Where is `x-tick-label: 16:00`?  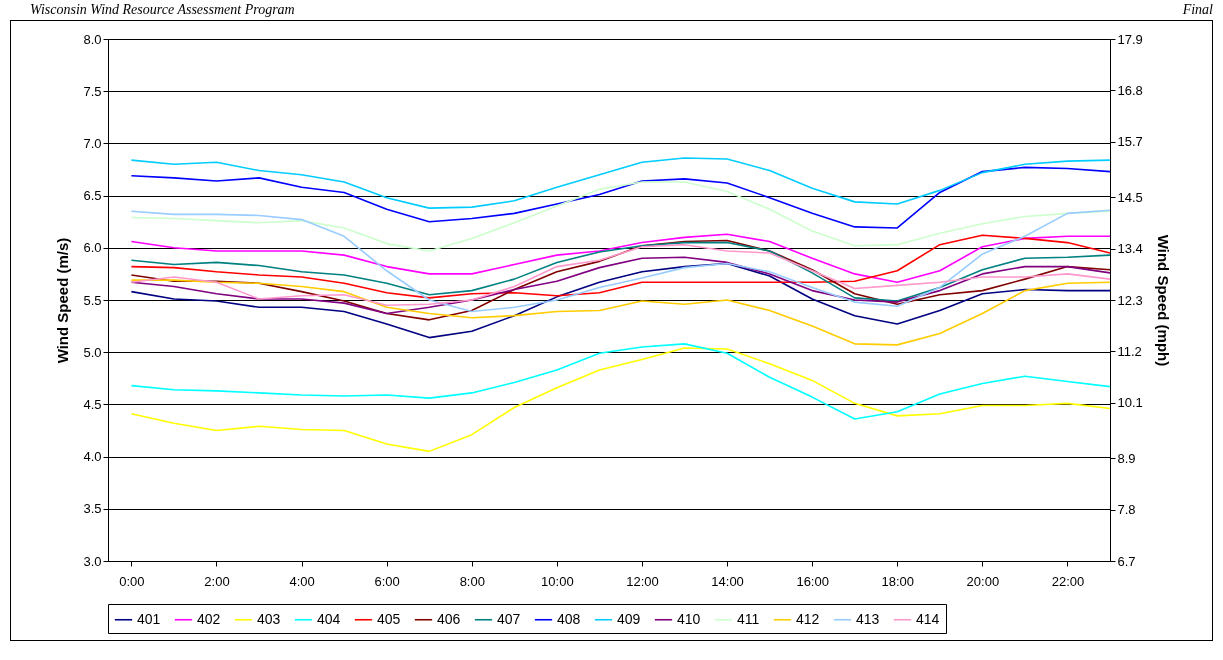
x-tick-label: 16:00 is located at coordinates (812, 581).